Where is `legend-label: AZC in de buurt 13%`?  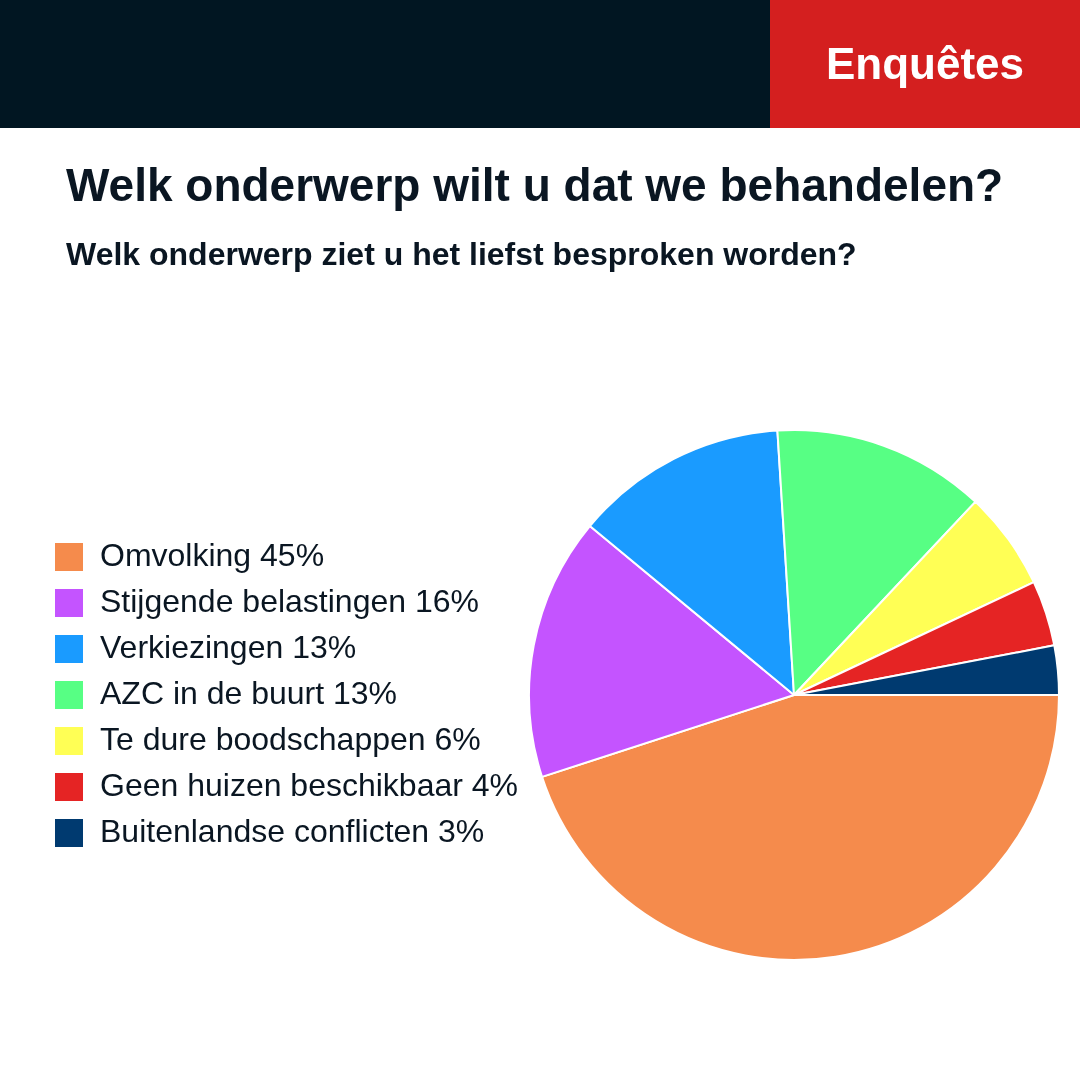
legend-label: AZC in de buurt 13% is located at coordinates (249, 692).